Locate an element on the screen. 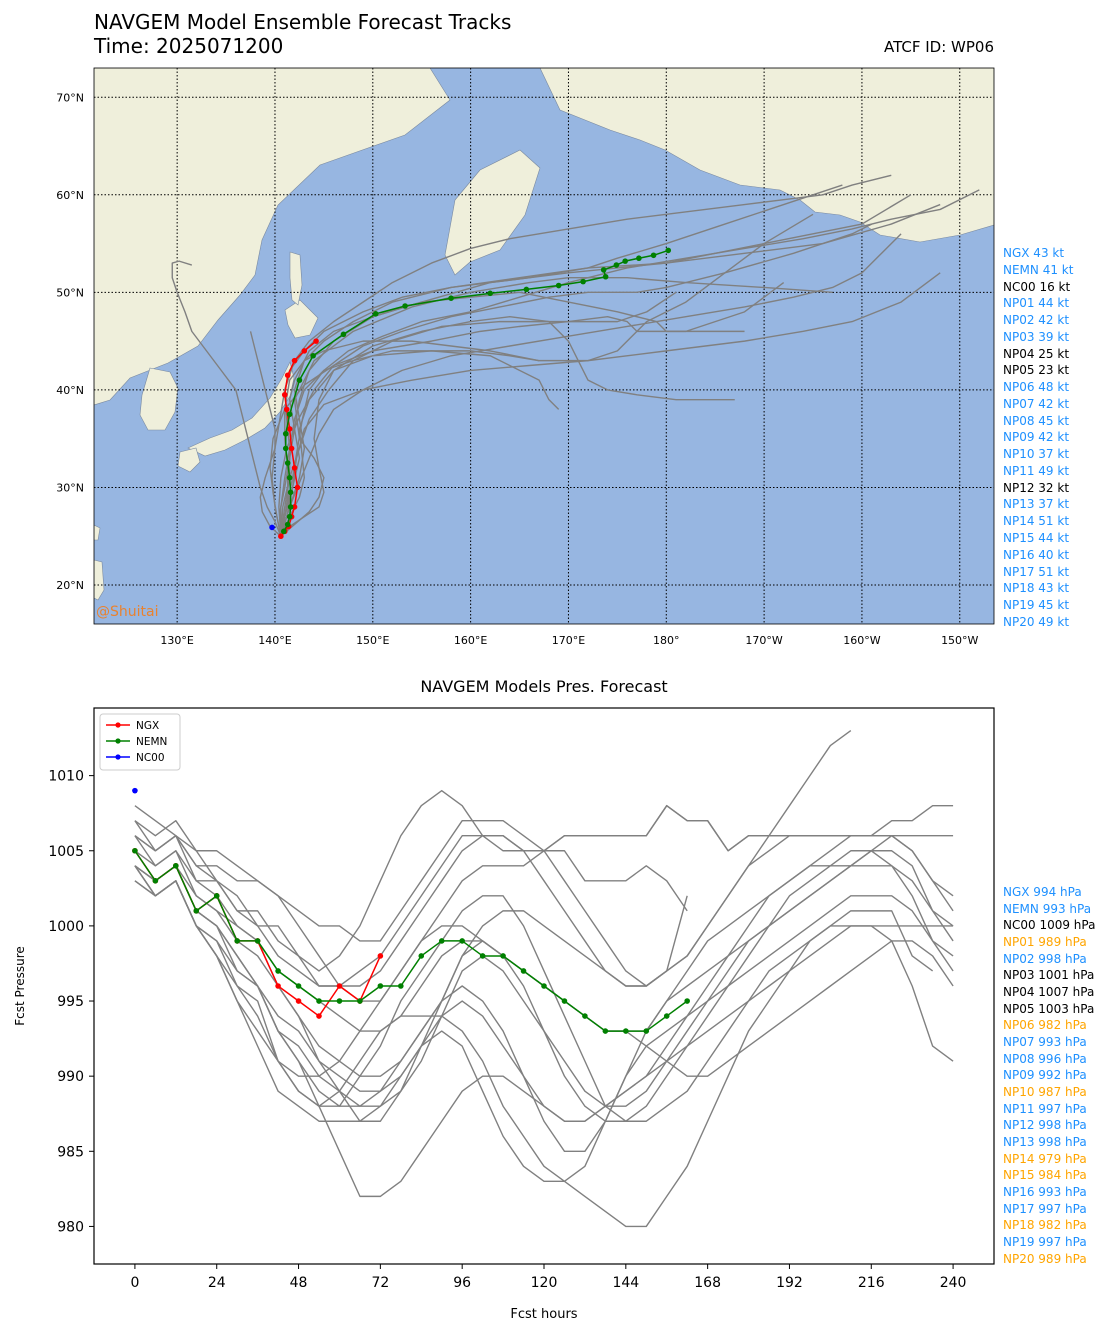 The width and height of the screenshot is (1113, 1335). pressure-entry: NP13 998 hPa is located at coordinates (1045, 1142).